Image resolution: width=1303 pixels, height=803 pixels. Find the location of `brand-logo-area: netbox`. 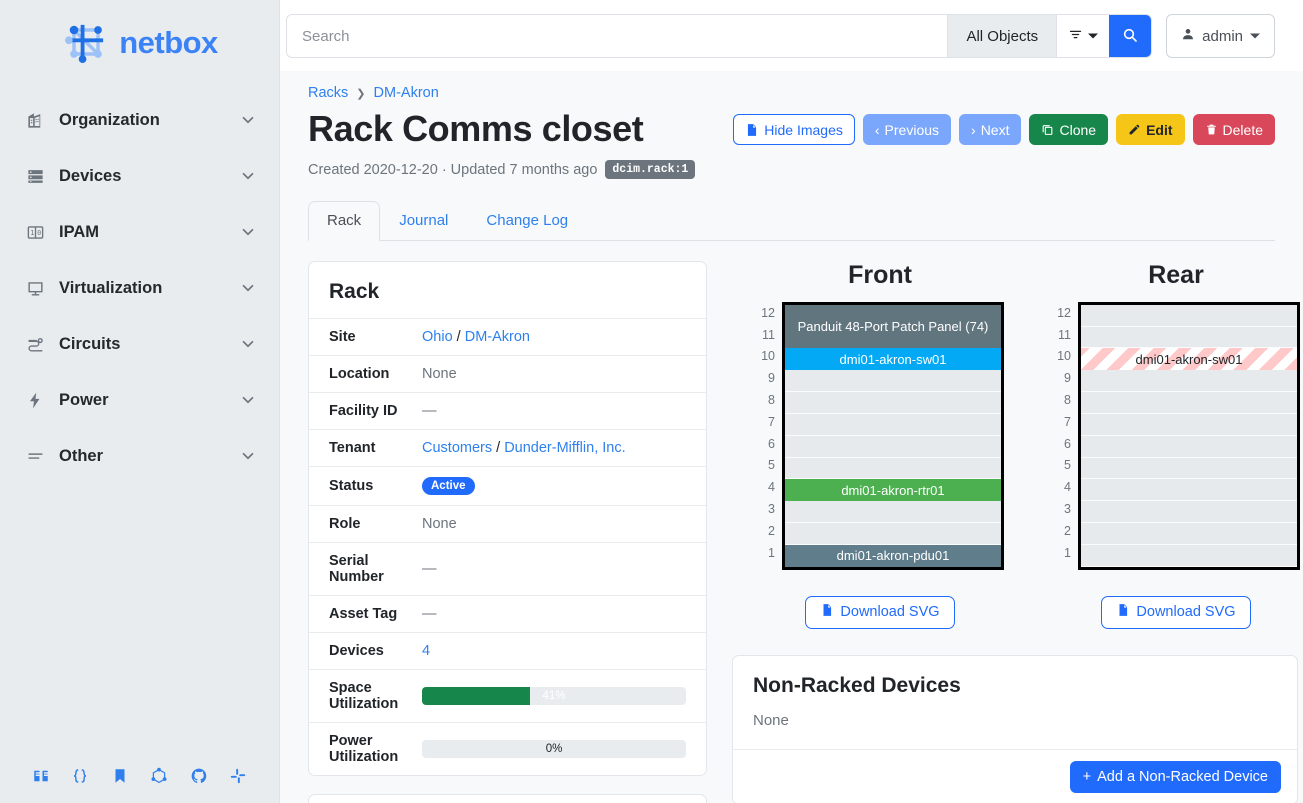

brand-logo-area: netbox is located at coordinates (139, 44).